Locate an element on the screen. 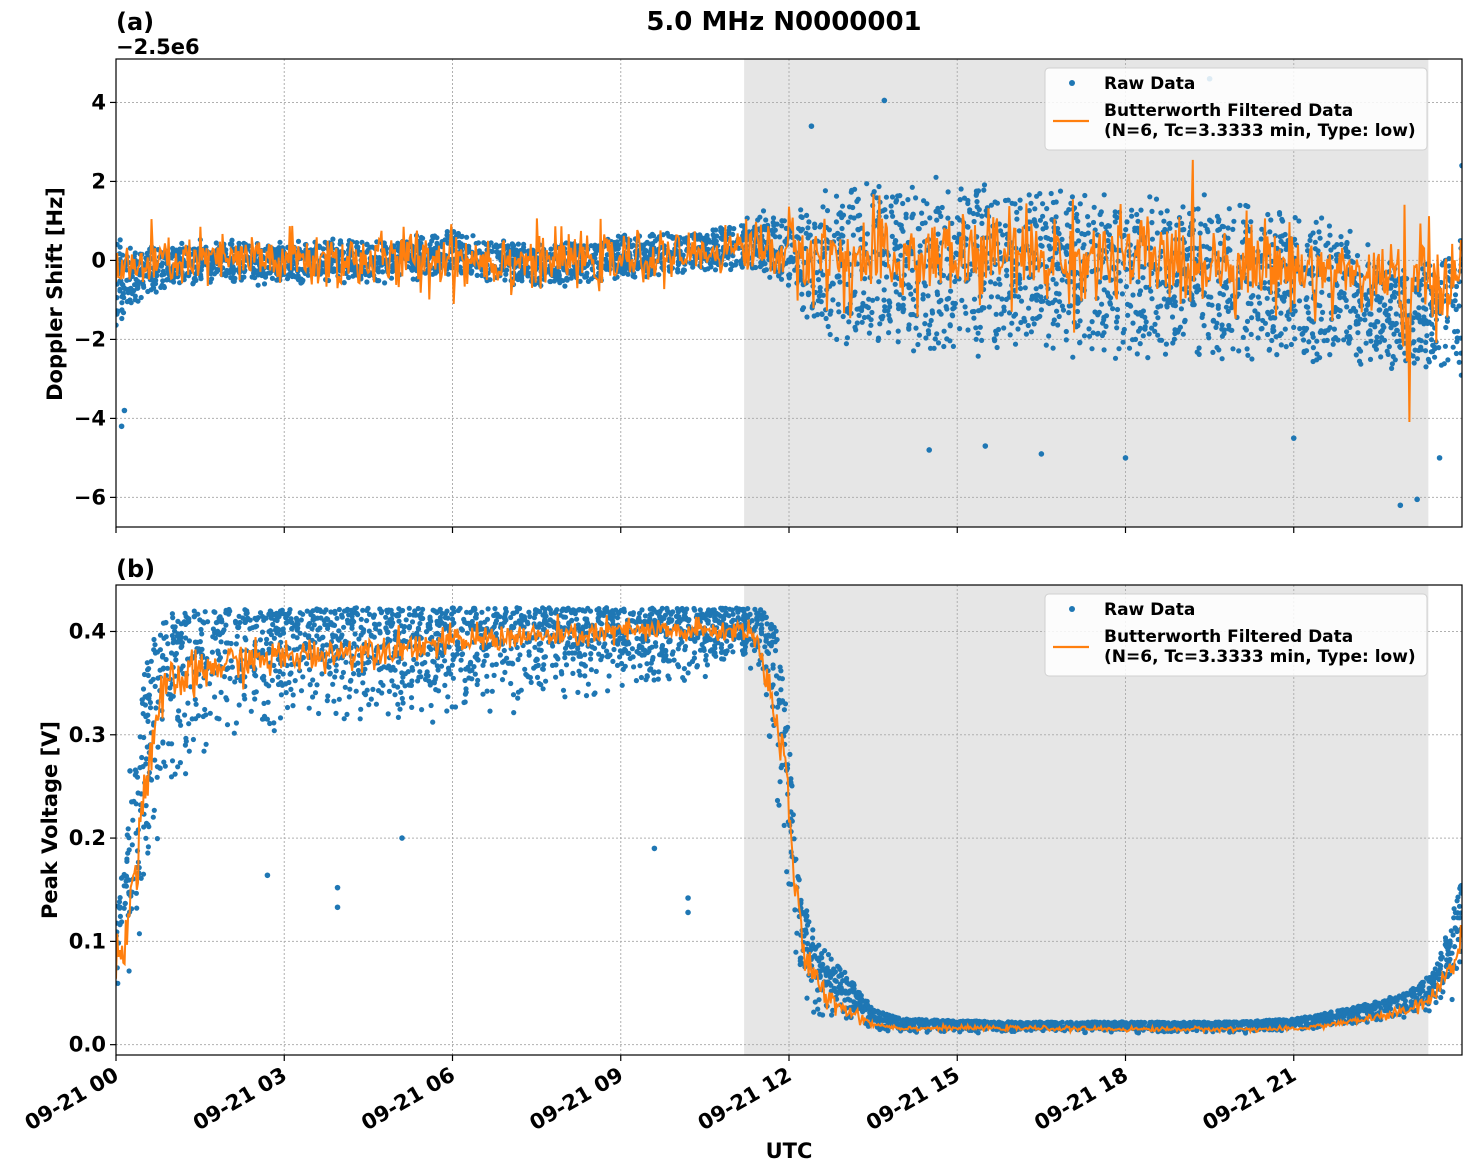 The image size is (1472, 1172). legend-marker-raw is located at coordinates (1072, 83).